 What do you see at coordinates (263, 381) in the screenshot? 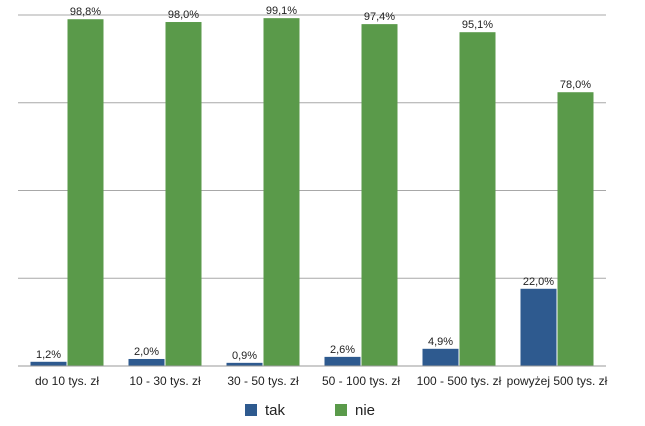
I see `x-tick-label: 30 - 50 tys. zł` at bounding box center [263, 381].